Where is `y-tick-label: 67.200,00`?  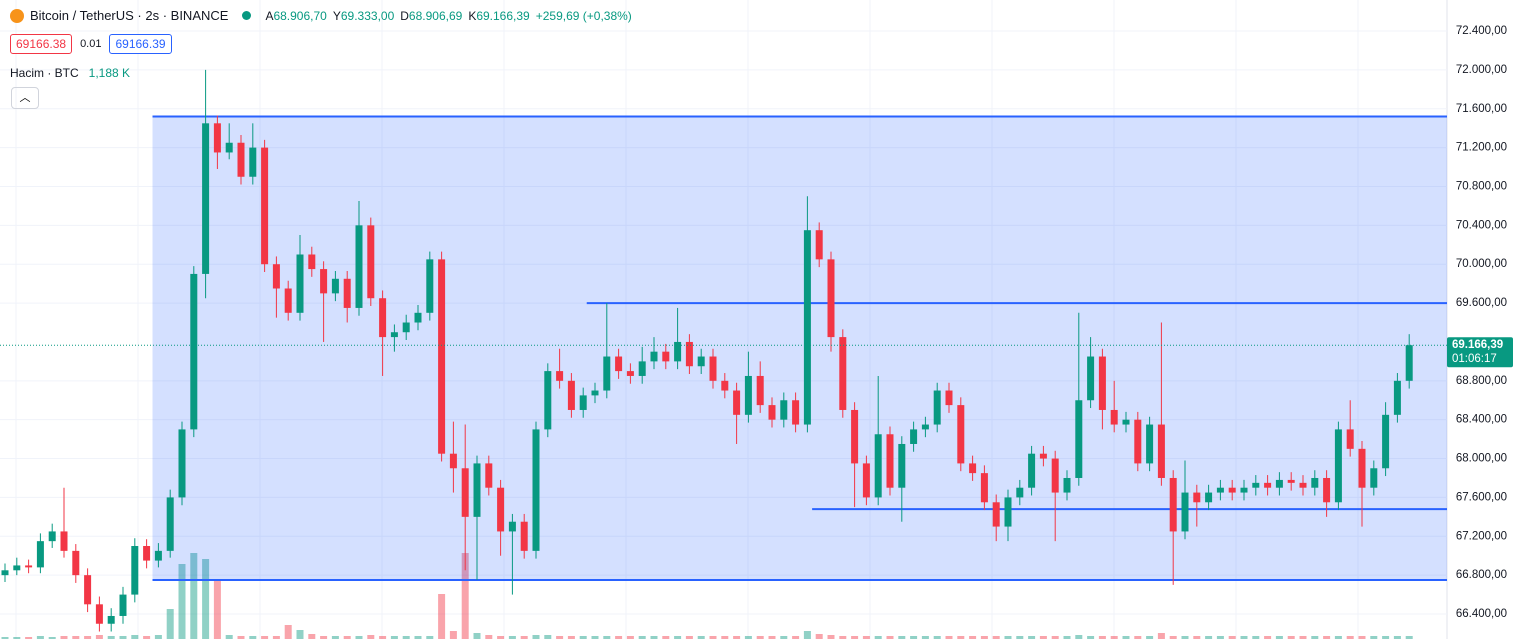 y-tick-label: 67.200,00 is located at coordinates (1481, 536).